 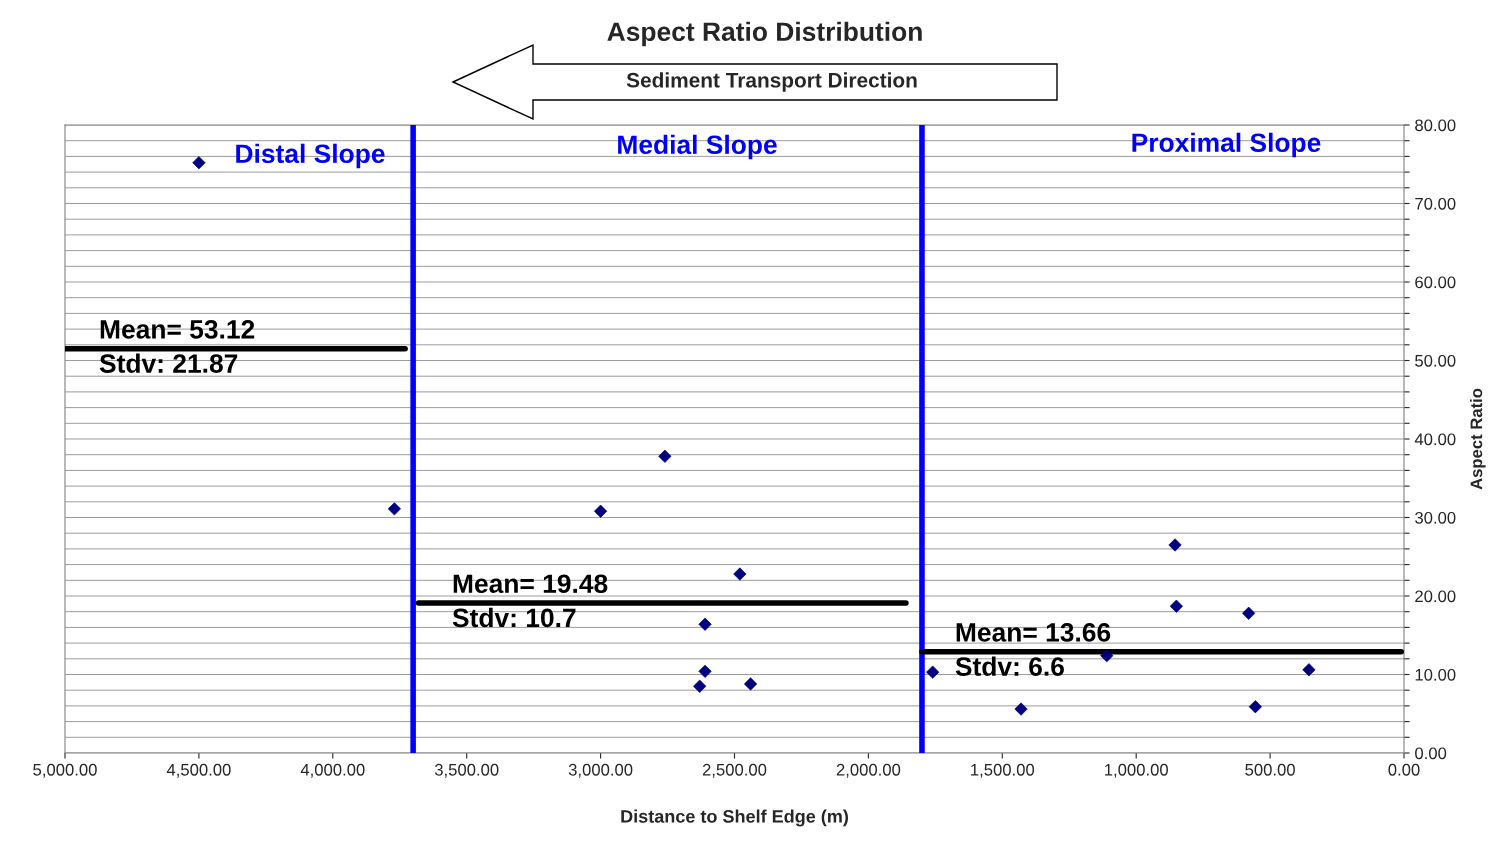 I want to click on x-tick-label: 3,500.00, so click(x=466, y=770).